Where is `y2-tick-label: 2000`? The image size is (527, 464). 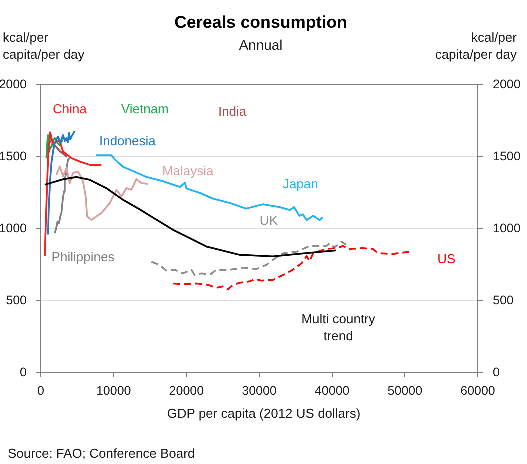
y2-tick-label: 2000 is located at coordinates (507, 84).